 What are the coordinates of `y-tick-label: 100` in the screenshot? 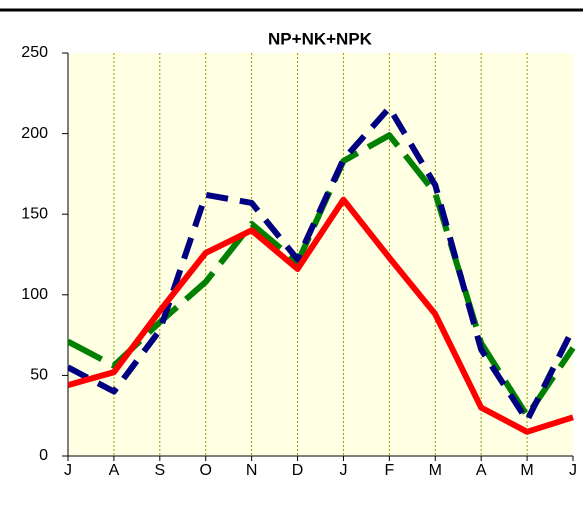 It's located at (34, 294).